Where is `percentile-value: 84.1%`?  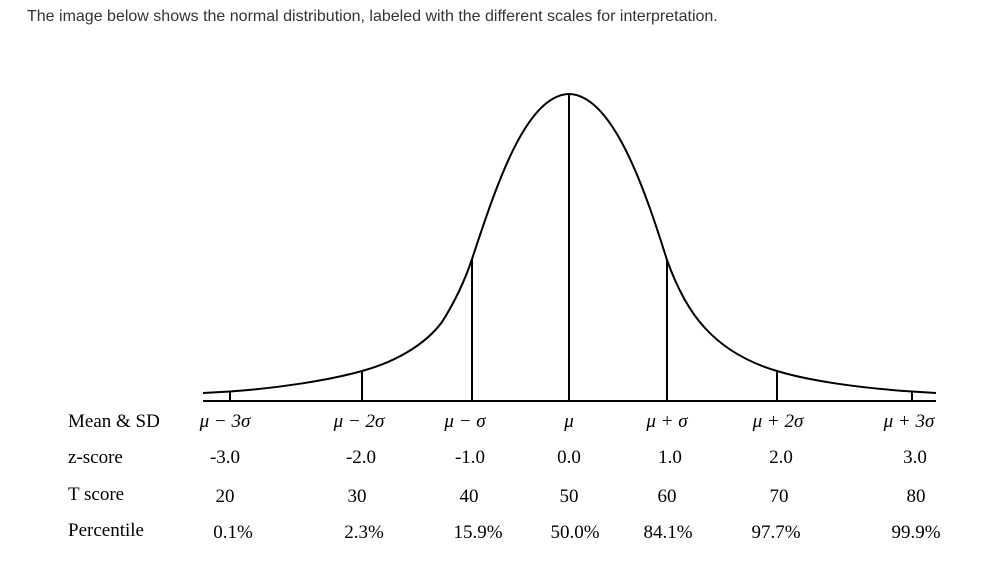 percentile-value: 84.1% is located at coordinates (668, 532).